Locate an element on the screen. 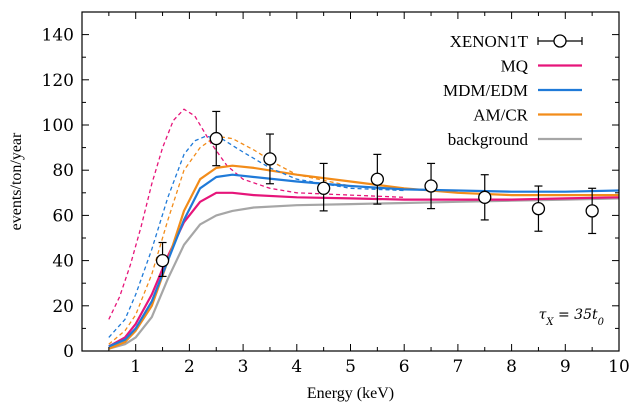 The width and height of the screenshot is (629, 405). legend-label: background is located at coordinates (488, 139).